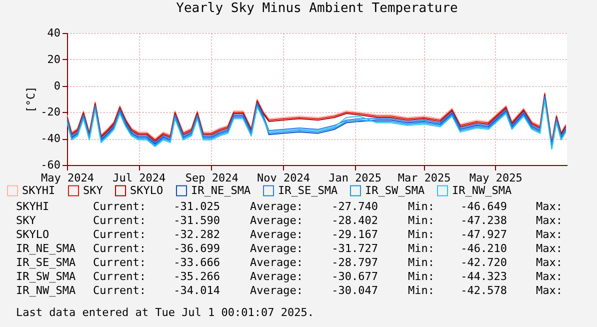 This screenshot has height=327, width=597. What do you see at coordinates (53, 59) in the screenshot?
I see `y-tick-label: 20` at bounding box center [53, 59].